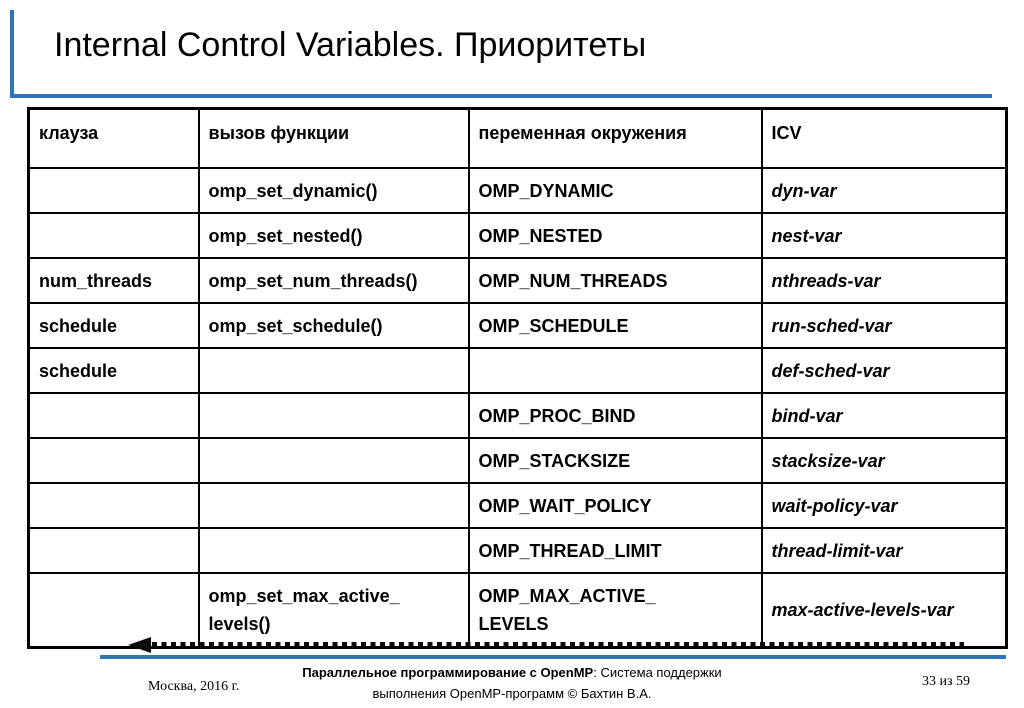 This screenshot has height=708, width=1024. I want to click on table-row: omp_set_dynamic() OMP_DYNAMIC dyn-var, so click(517, 190).